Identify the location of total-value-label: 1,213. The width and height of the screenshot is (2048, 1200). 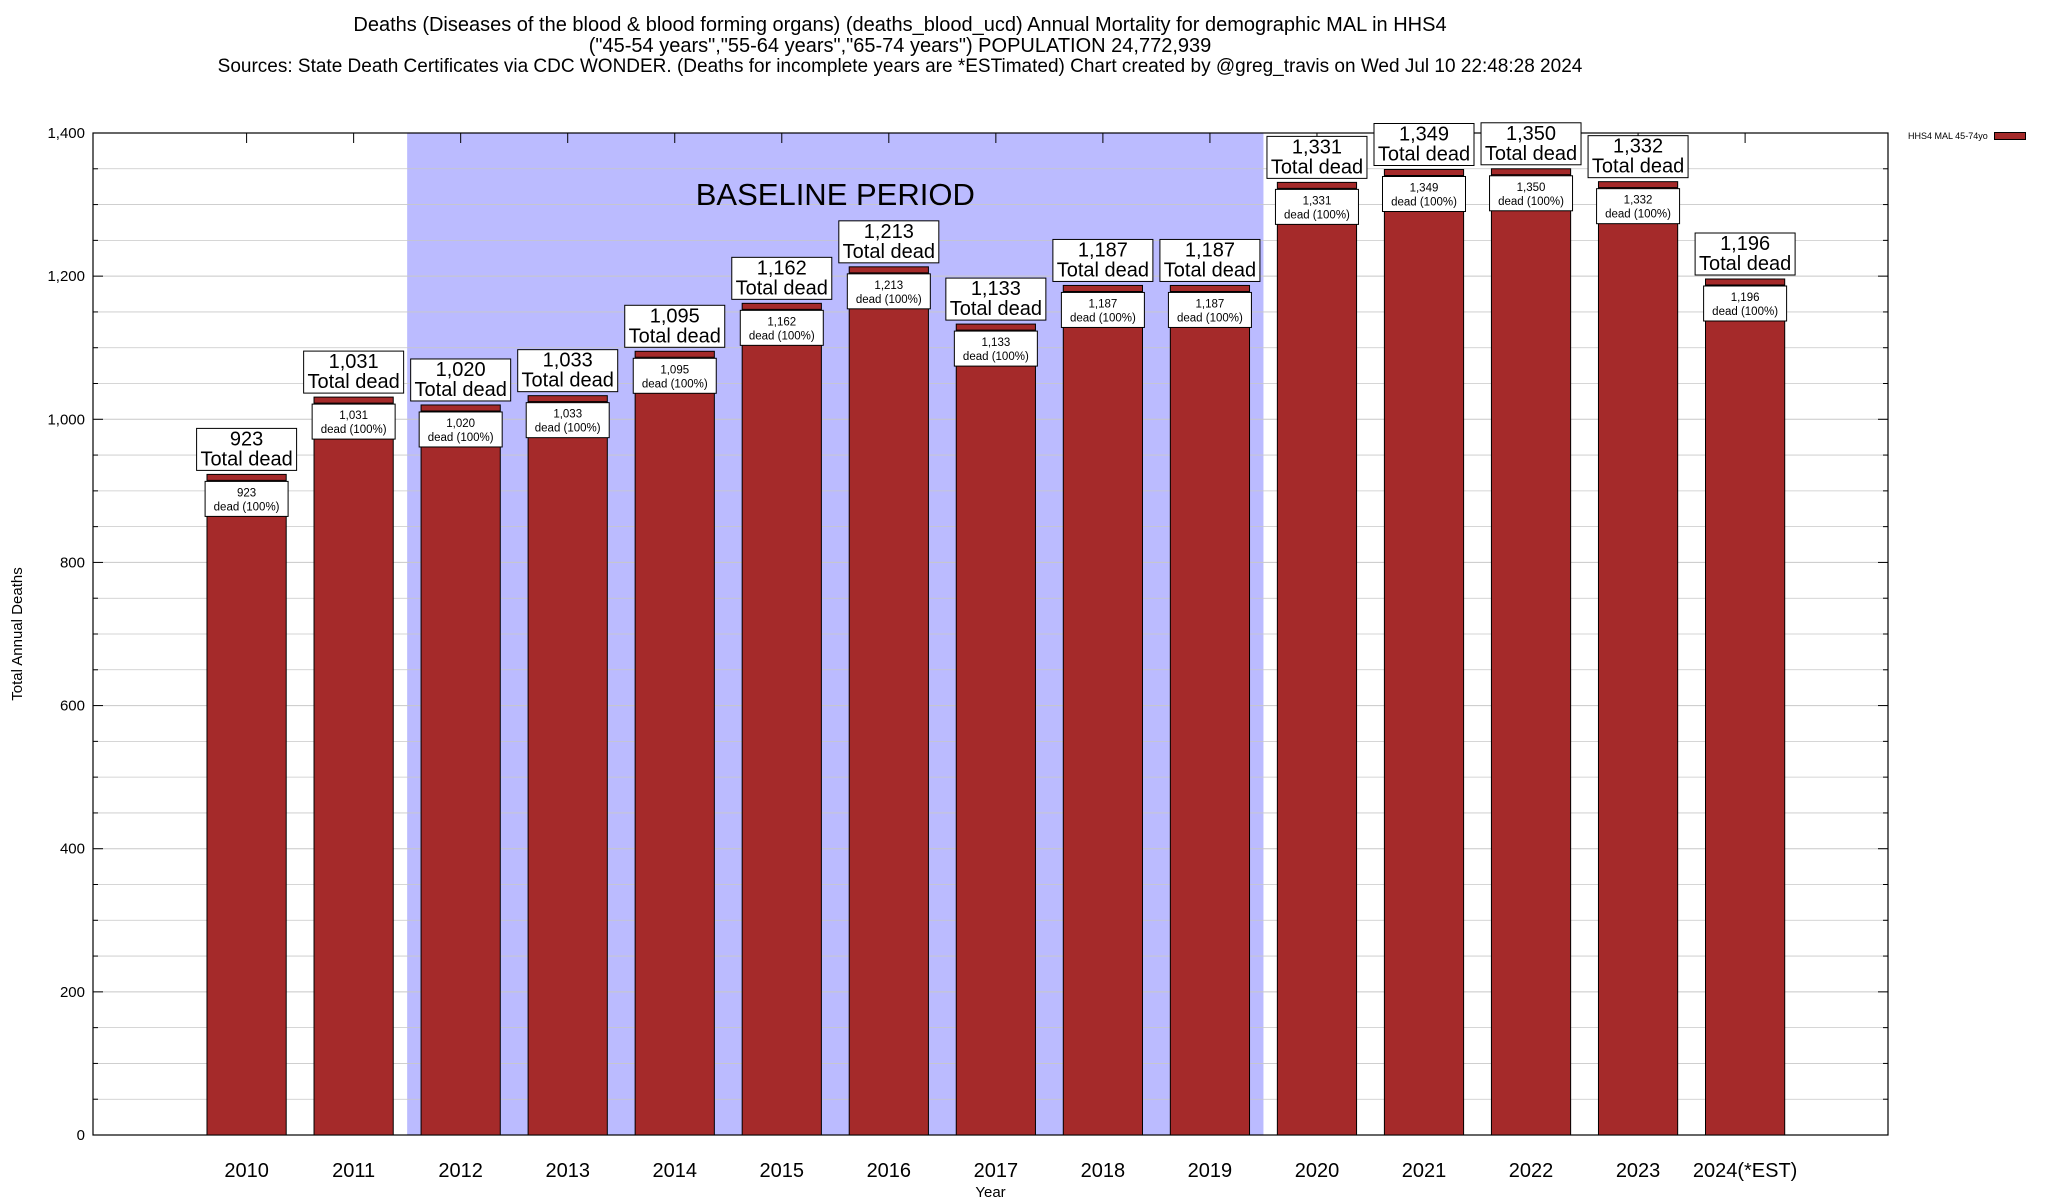
(889, 232).